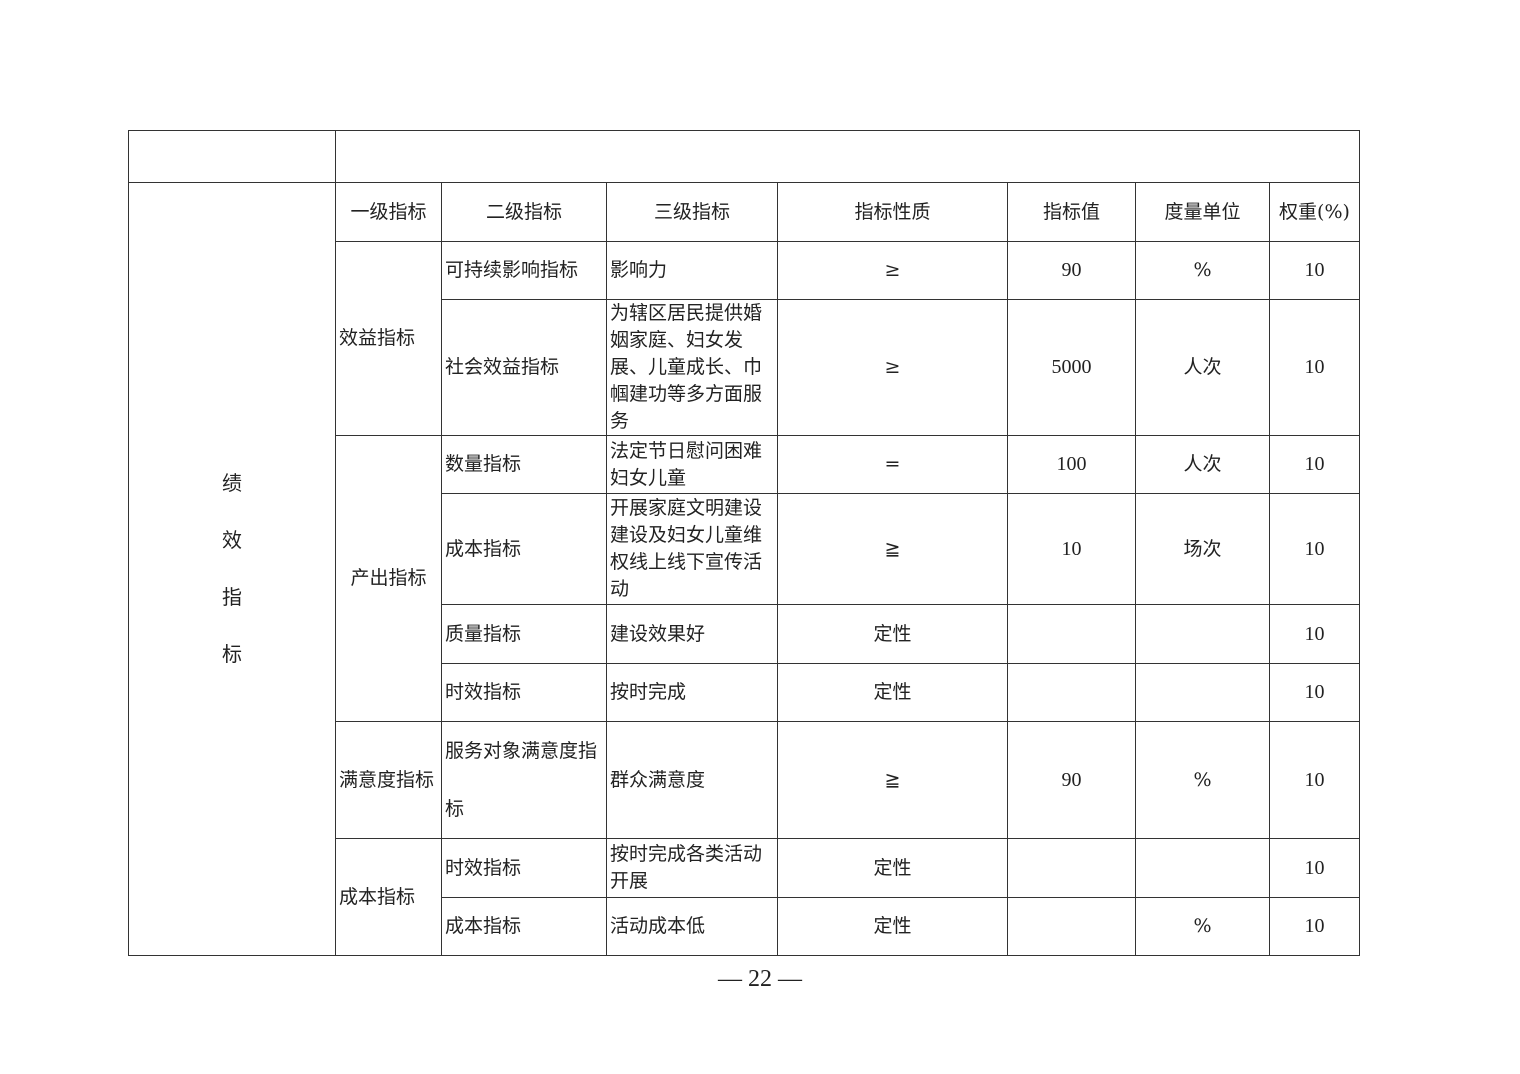 Image resolution: width=1520 pixels, height=1074 pixels. I want to click on nature-cell: =, so click(892, 464).